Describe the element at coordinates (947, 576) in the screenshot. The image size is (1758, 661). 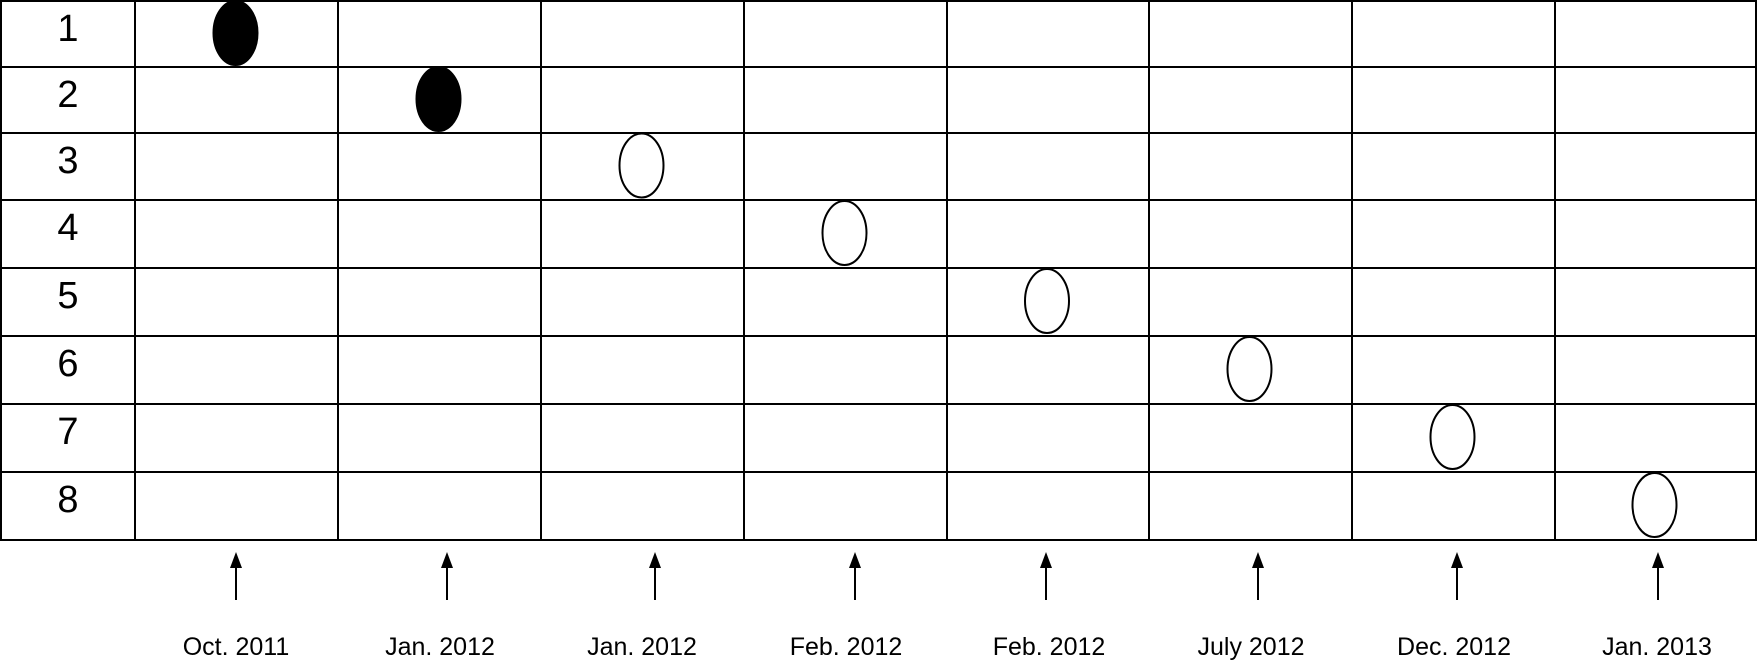
I see `date-arrows` at that location.